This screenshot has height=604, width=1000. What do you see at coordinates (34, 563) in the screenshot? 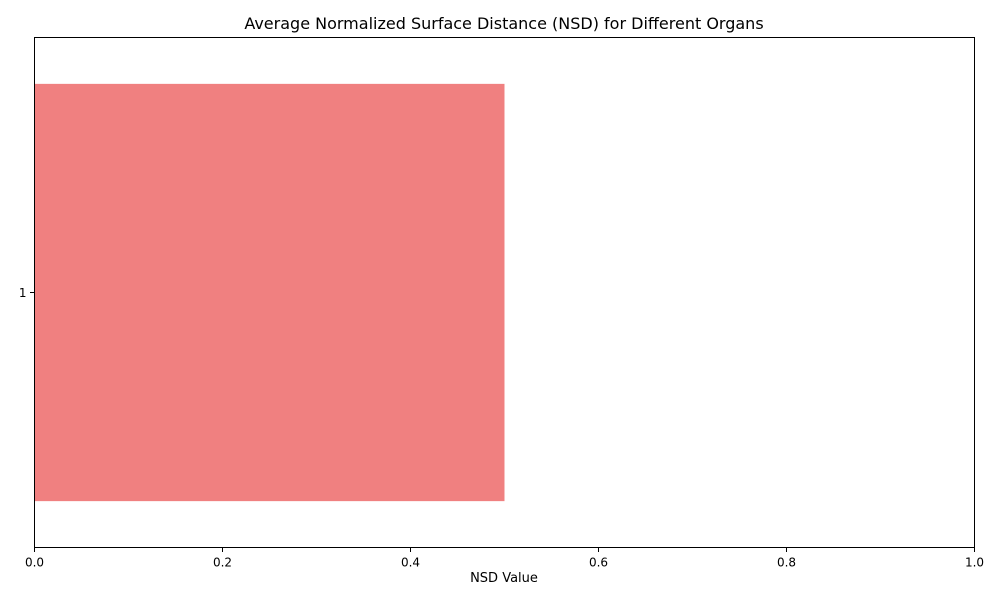
I see `x-tick-label: 0.0` at bounding box center [34, 563].